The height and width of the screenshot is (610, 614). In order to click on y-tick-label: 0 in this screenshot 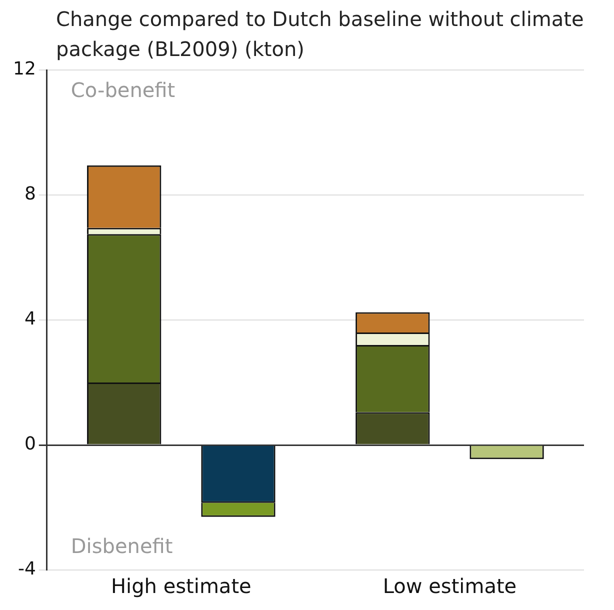, I will do `click(30, 444)`.